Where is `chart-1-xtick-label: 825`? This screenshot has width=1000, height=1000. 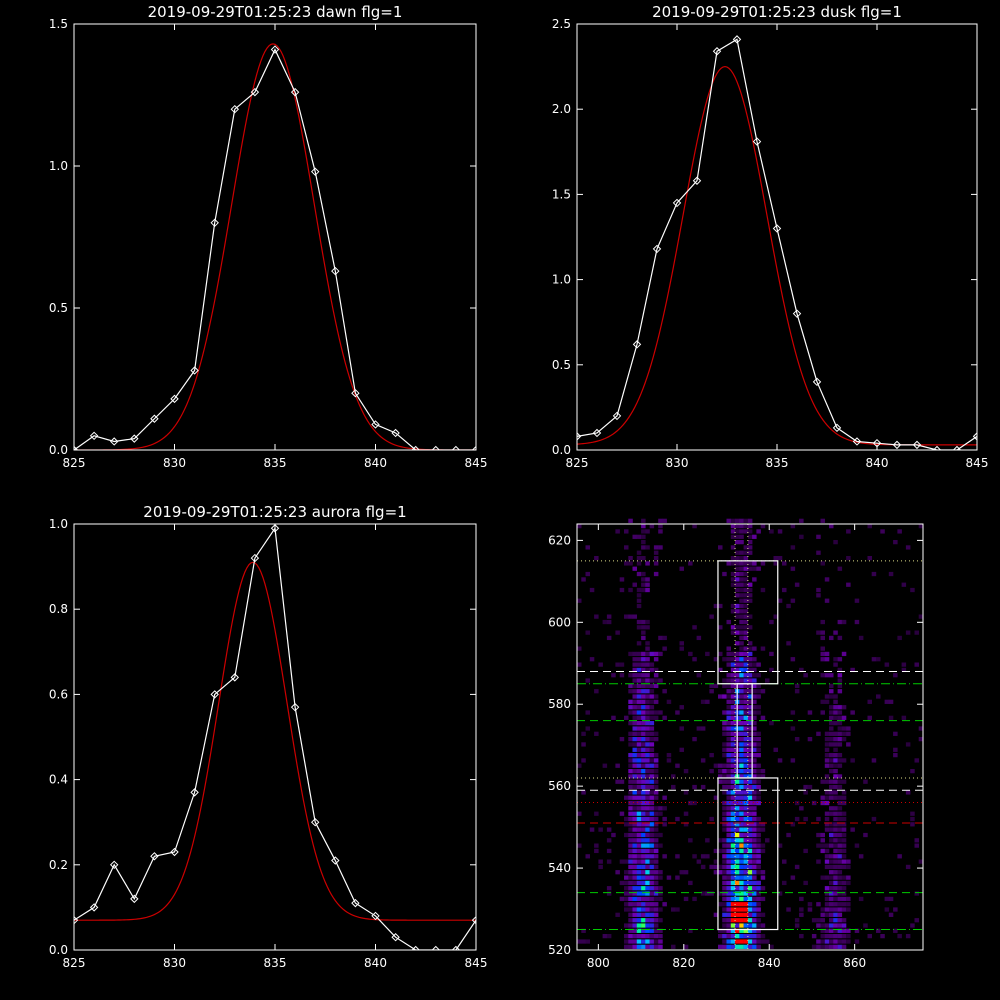 chart-1-xtick-label: 825 is located at coordinates (577, 463).